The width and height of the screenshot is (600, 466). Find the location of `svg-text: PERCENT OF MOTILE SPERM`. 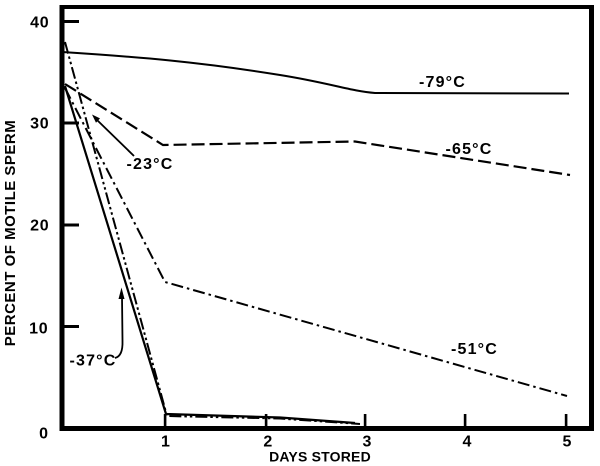

svg-text: PERCENT OF MOTILE SPERM is located at coordinates (10, 233).